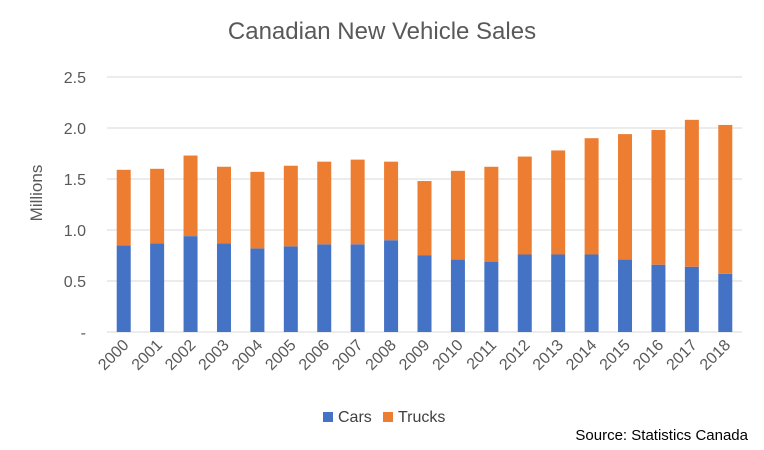 Image resolution: width=764 pixels, height=450 pixels. What do you see at coordinates (615, 355) in the screenshot?
I see `x-tick-label: 2015` at bounding box center [615, 355].